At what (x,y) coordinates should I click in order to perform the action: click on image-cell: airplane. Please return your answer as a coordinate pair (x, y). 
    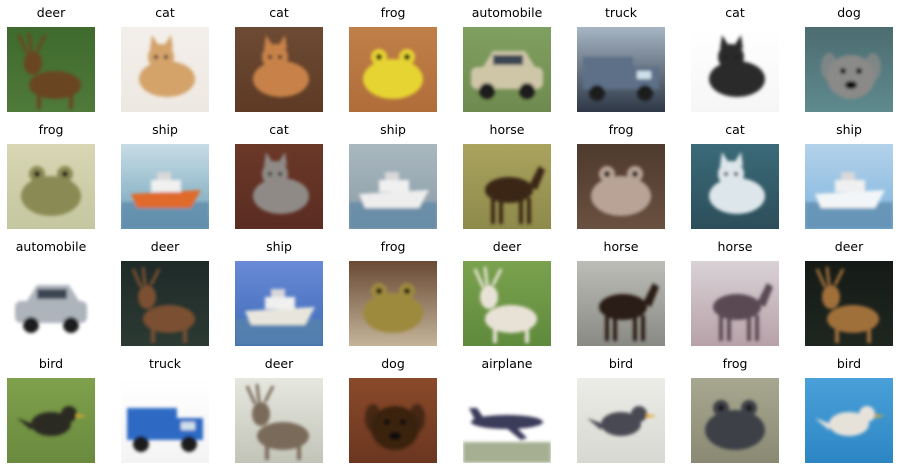
    Looking at the image, I should click on (507, 409).